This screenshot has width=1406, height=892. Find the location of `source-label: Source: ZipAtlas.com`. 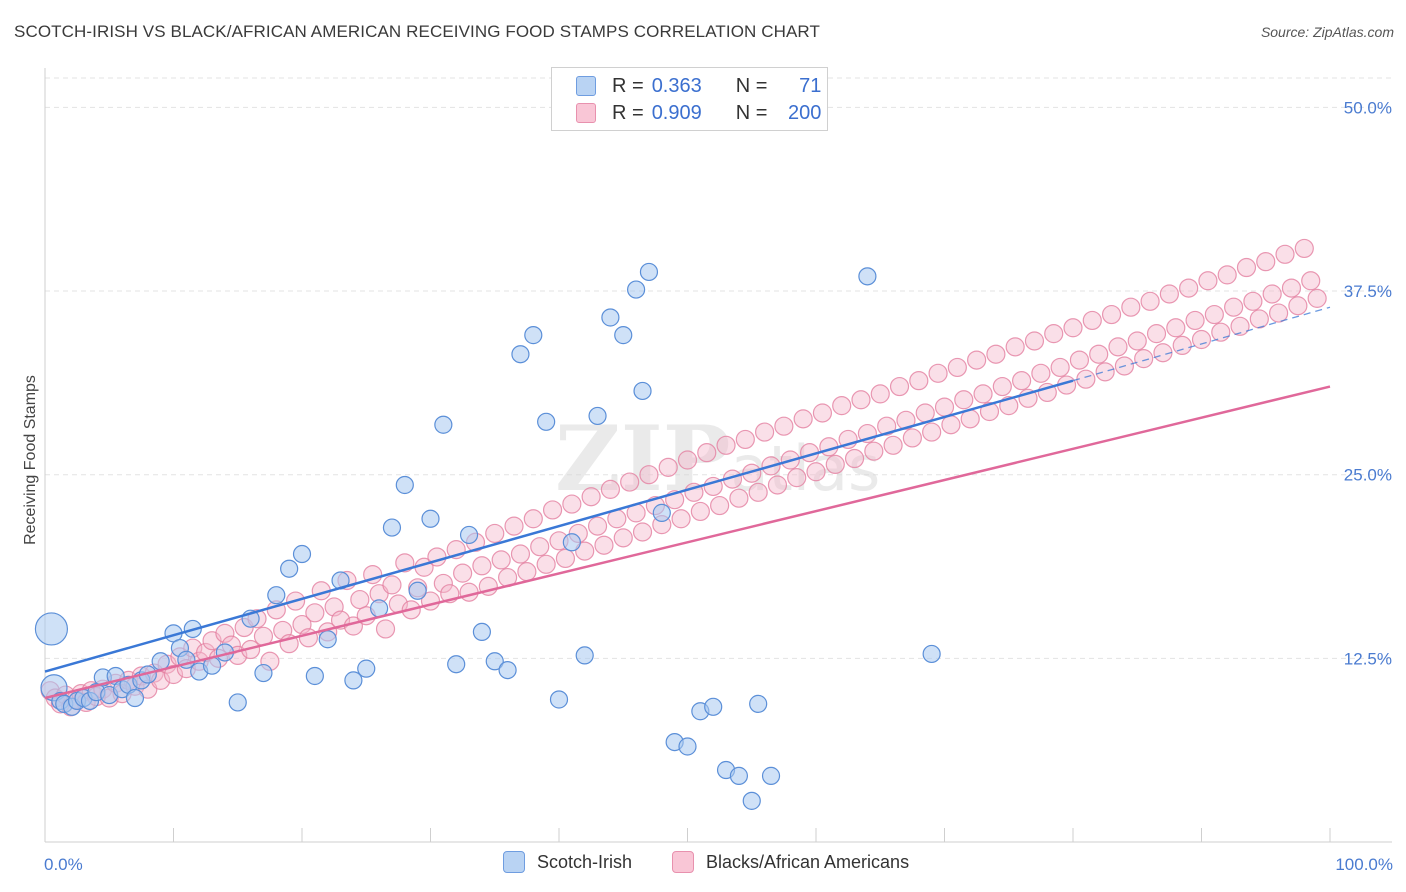

source-label: Source: ZipAtlas.com is located at coordinates (1327, 32).